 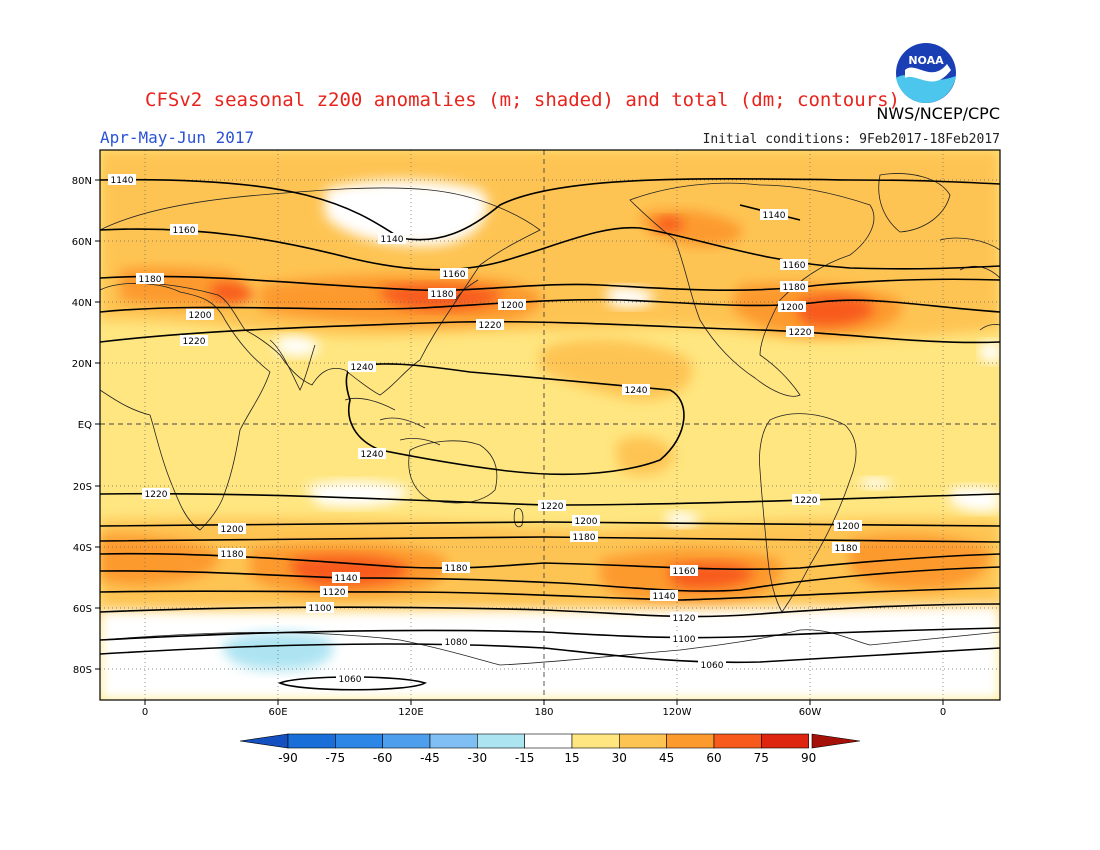 What do you see at coordinates (288, 758) in the screenshot?
I see `colorbar-tick-label: -90` at bounding box center [288, 758].